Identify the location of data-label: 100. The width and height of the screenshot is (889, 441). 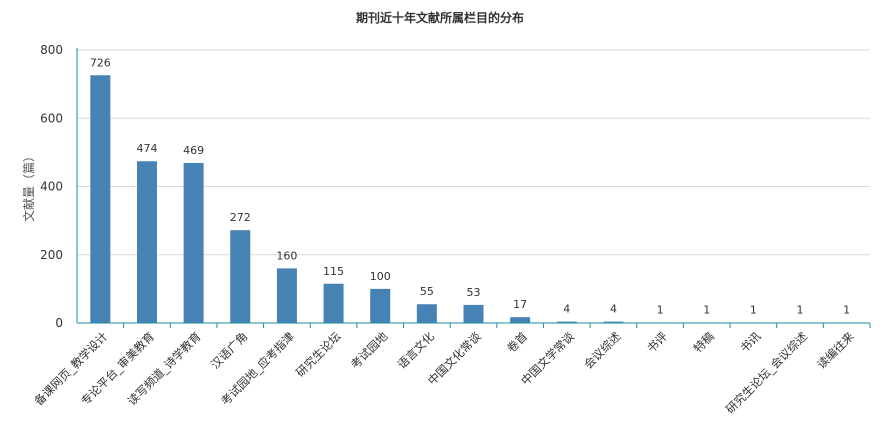
(380, 276).